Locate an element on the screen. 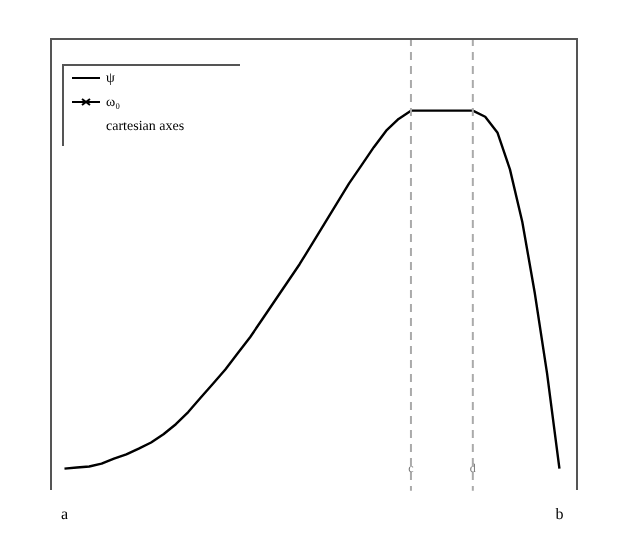  x-tick-label: b is located at coordinates (559, 513).